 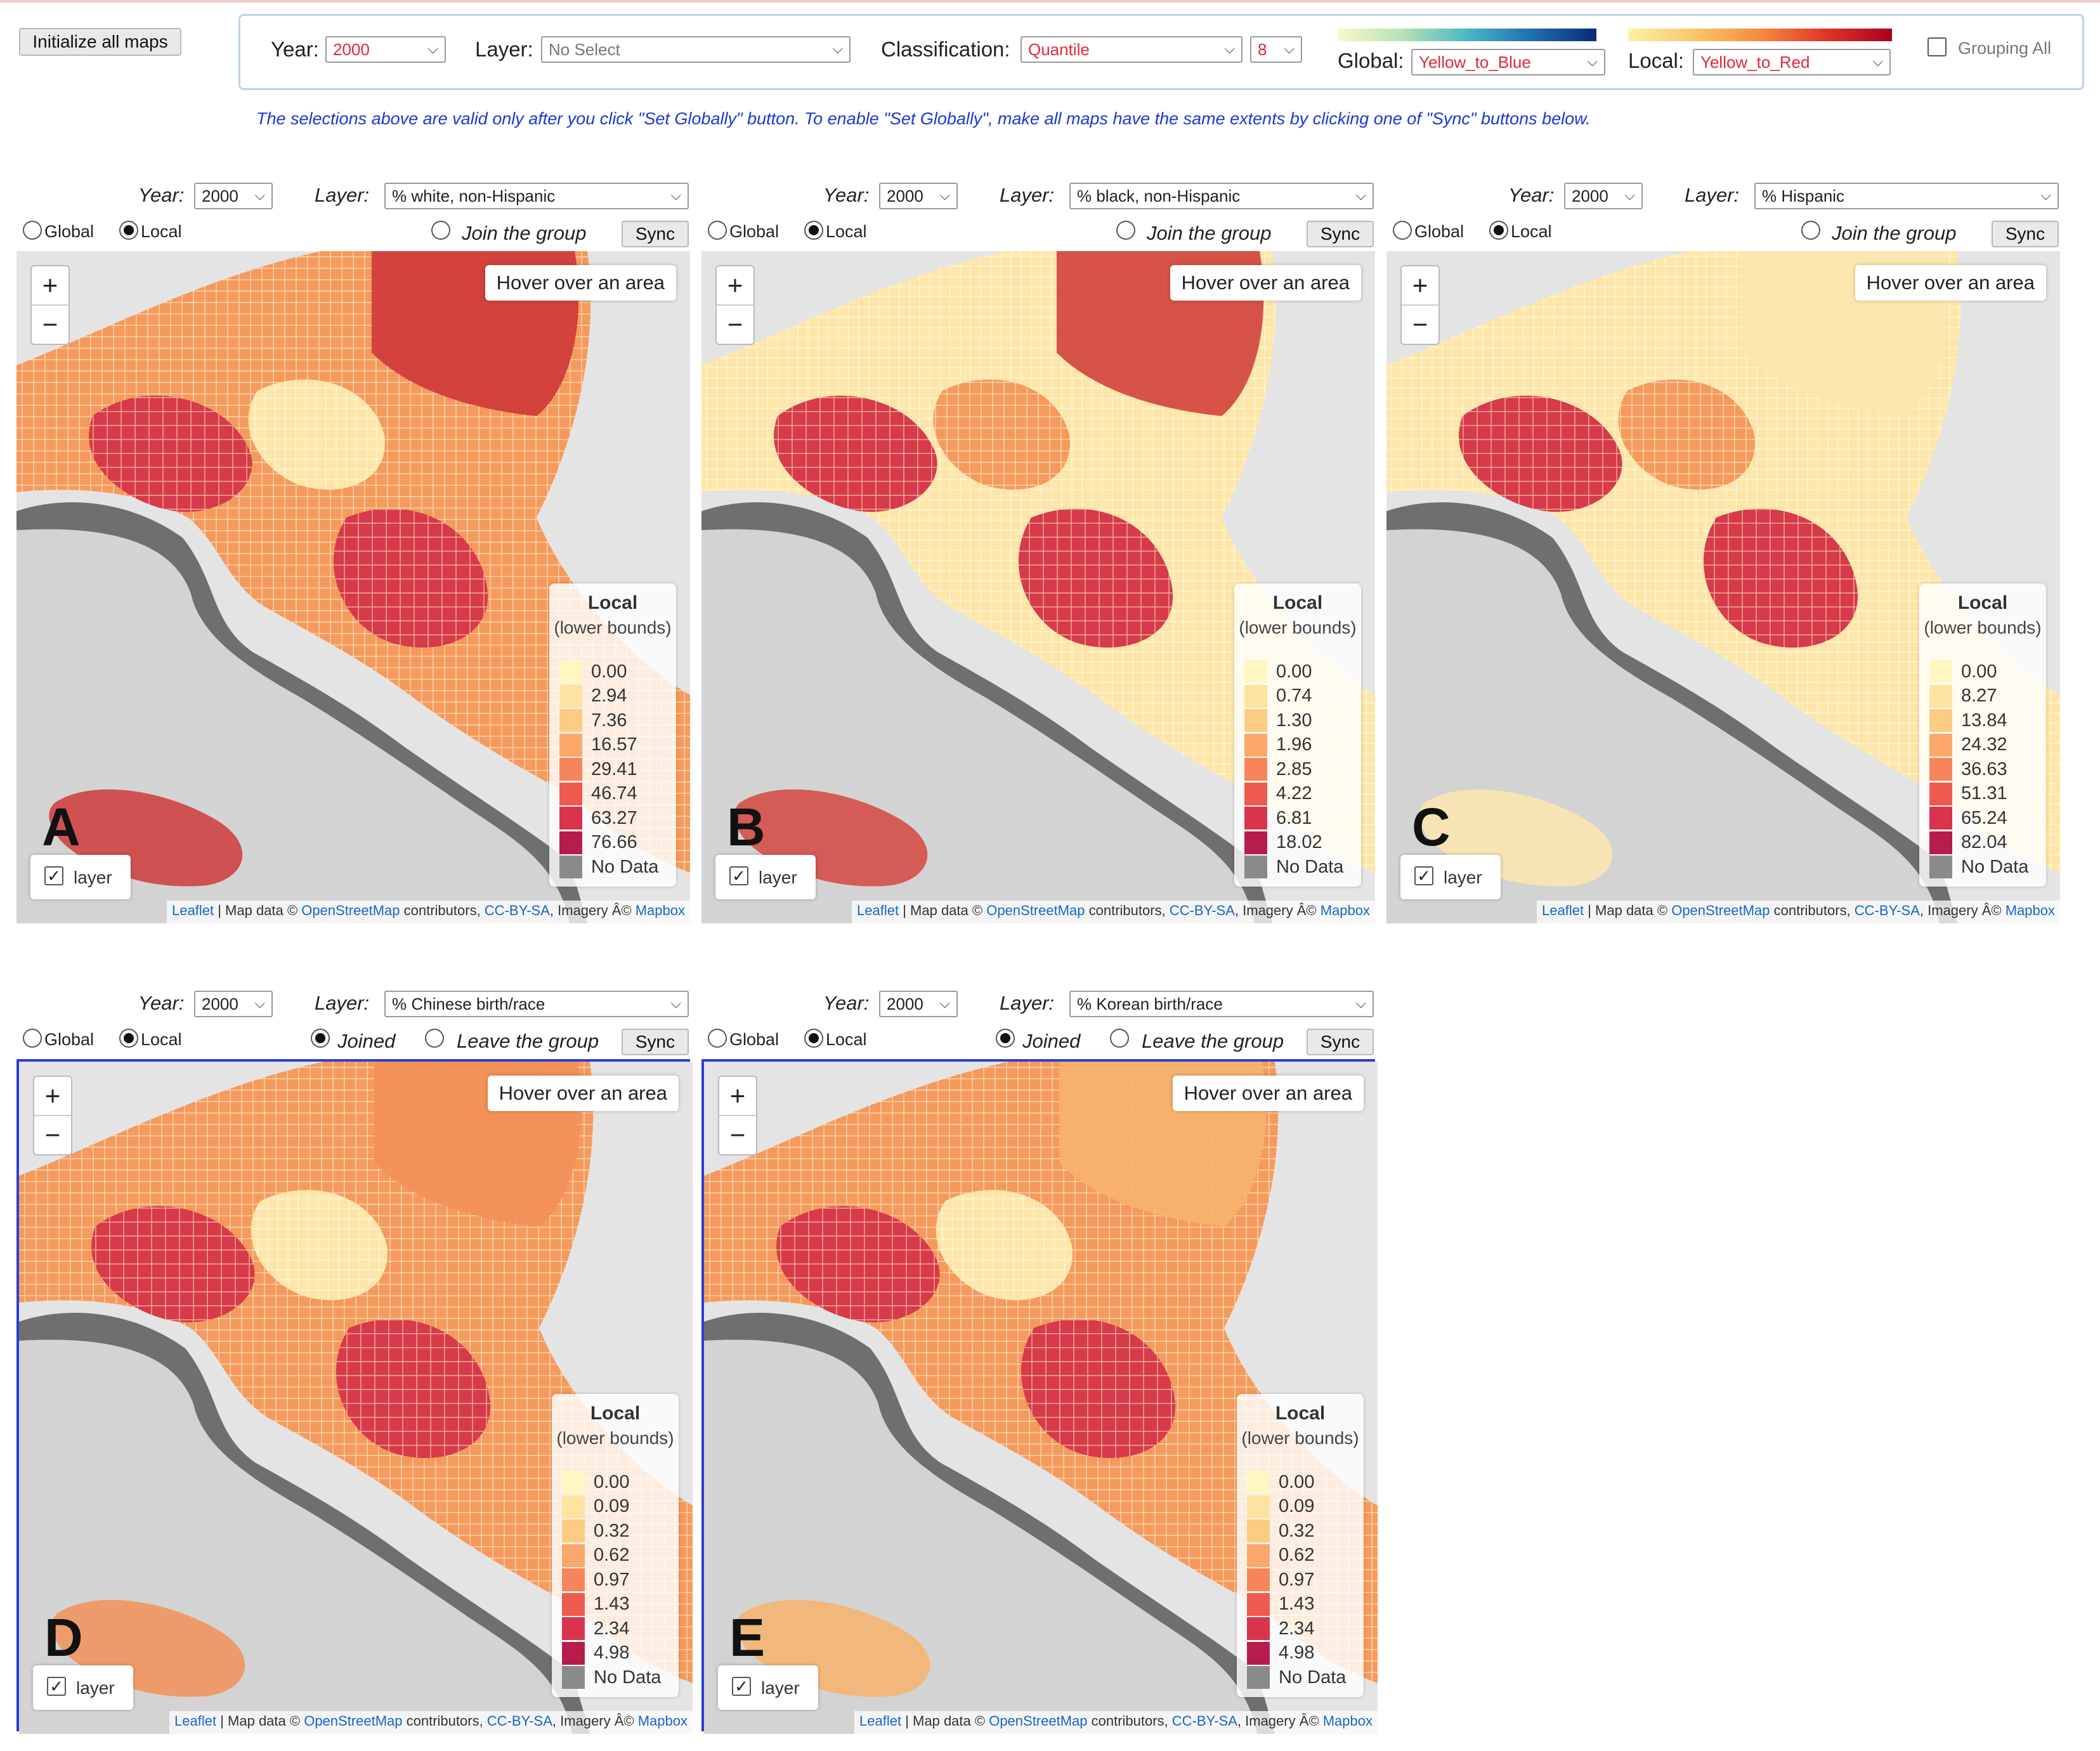 I want to click on layer-select: % Chinese birth/race ⌵, so click(x=536, y=1004).